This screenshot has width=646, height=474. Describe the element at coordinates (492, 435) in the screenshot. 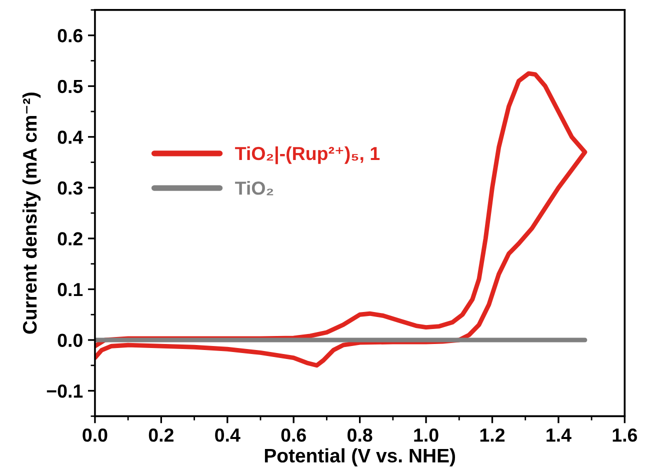

I see `x-tick-label: 1.2` at that location.